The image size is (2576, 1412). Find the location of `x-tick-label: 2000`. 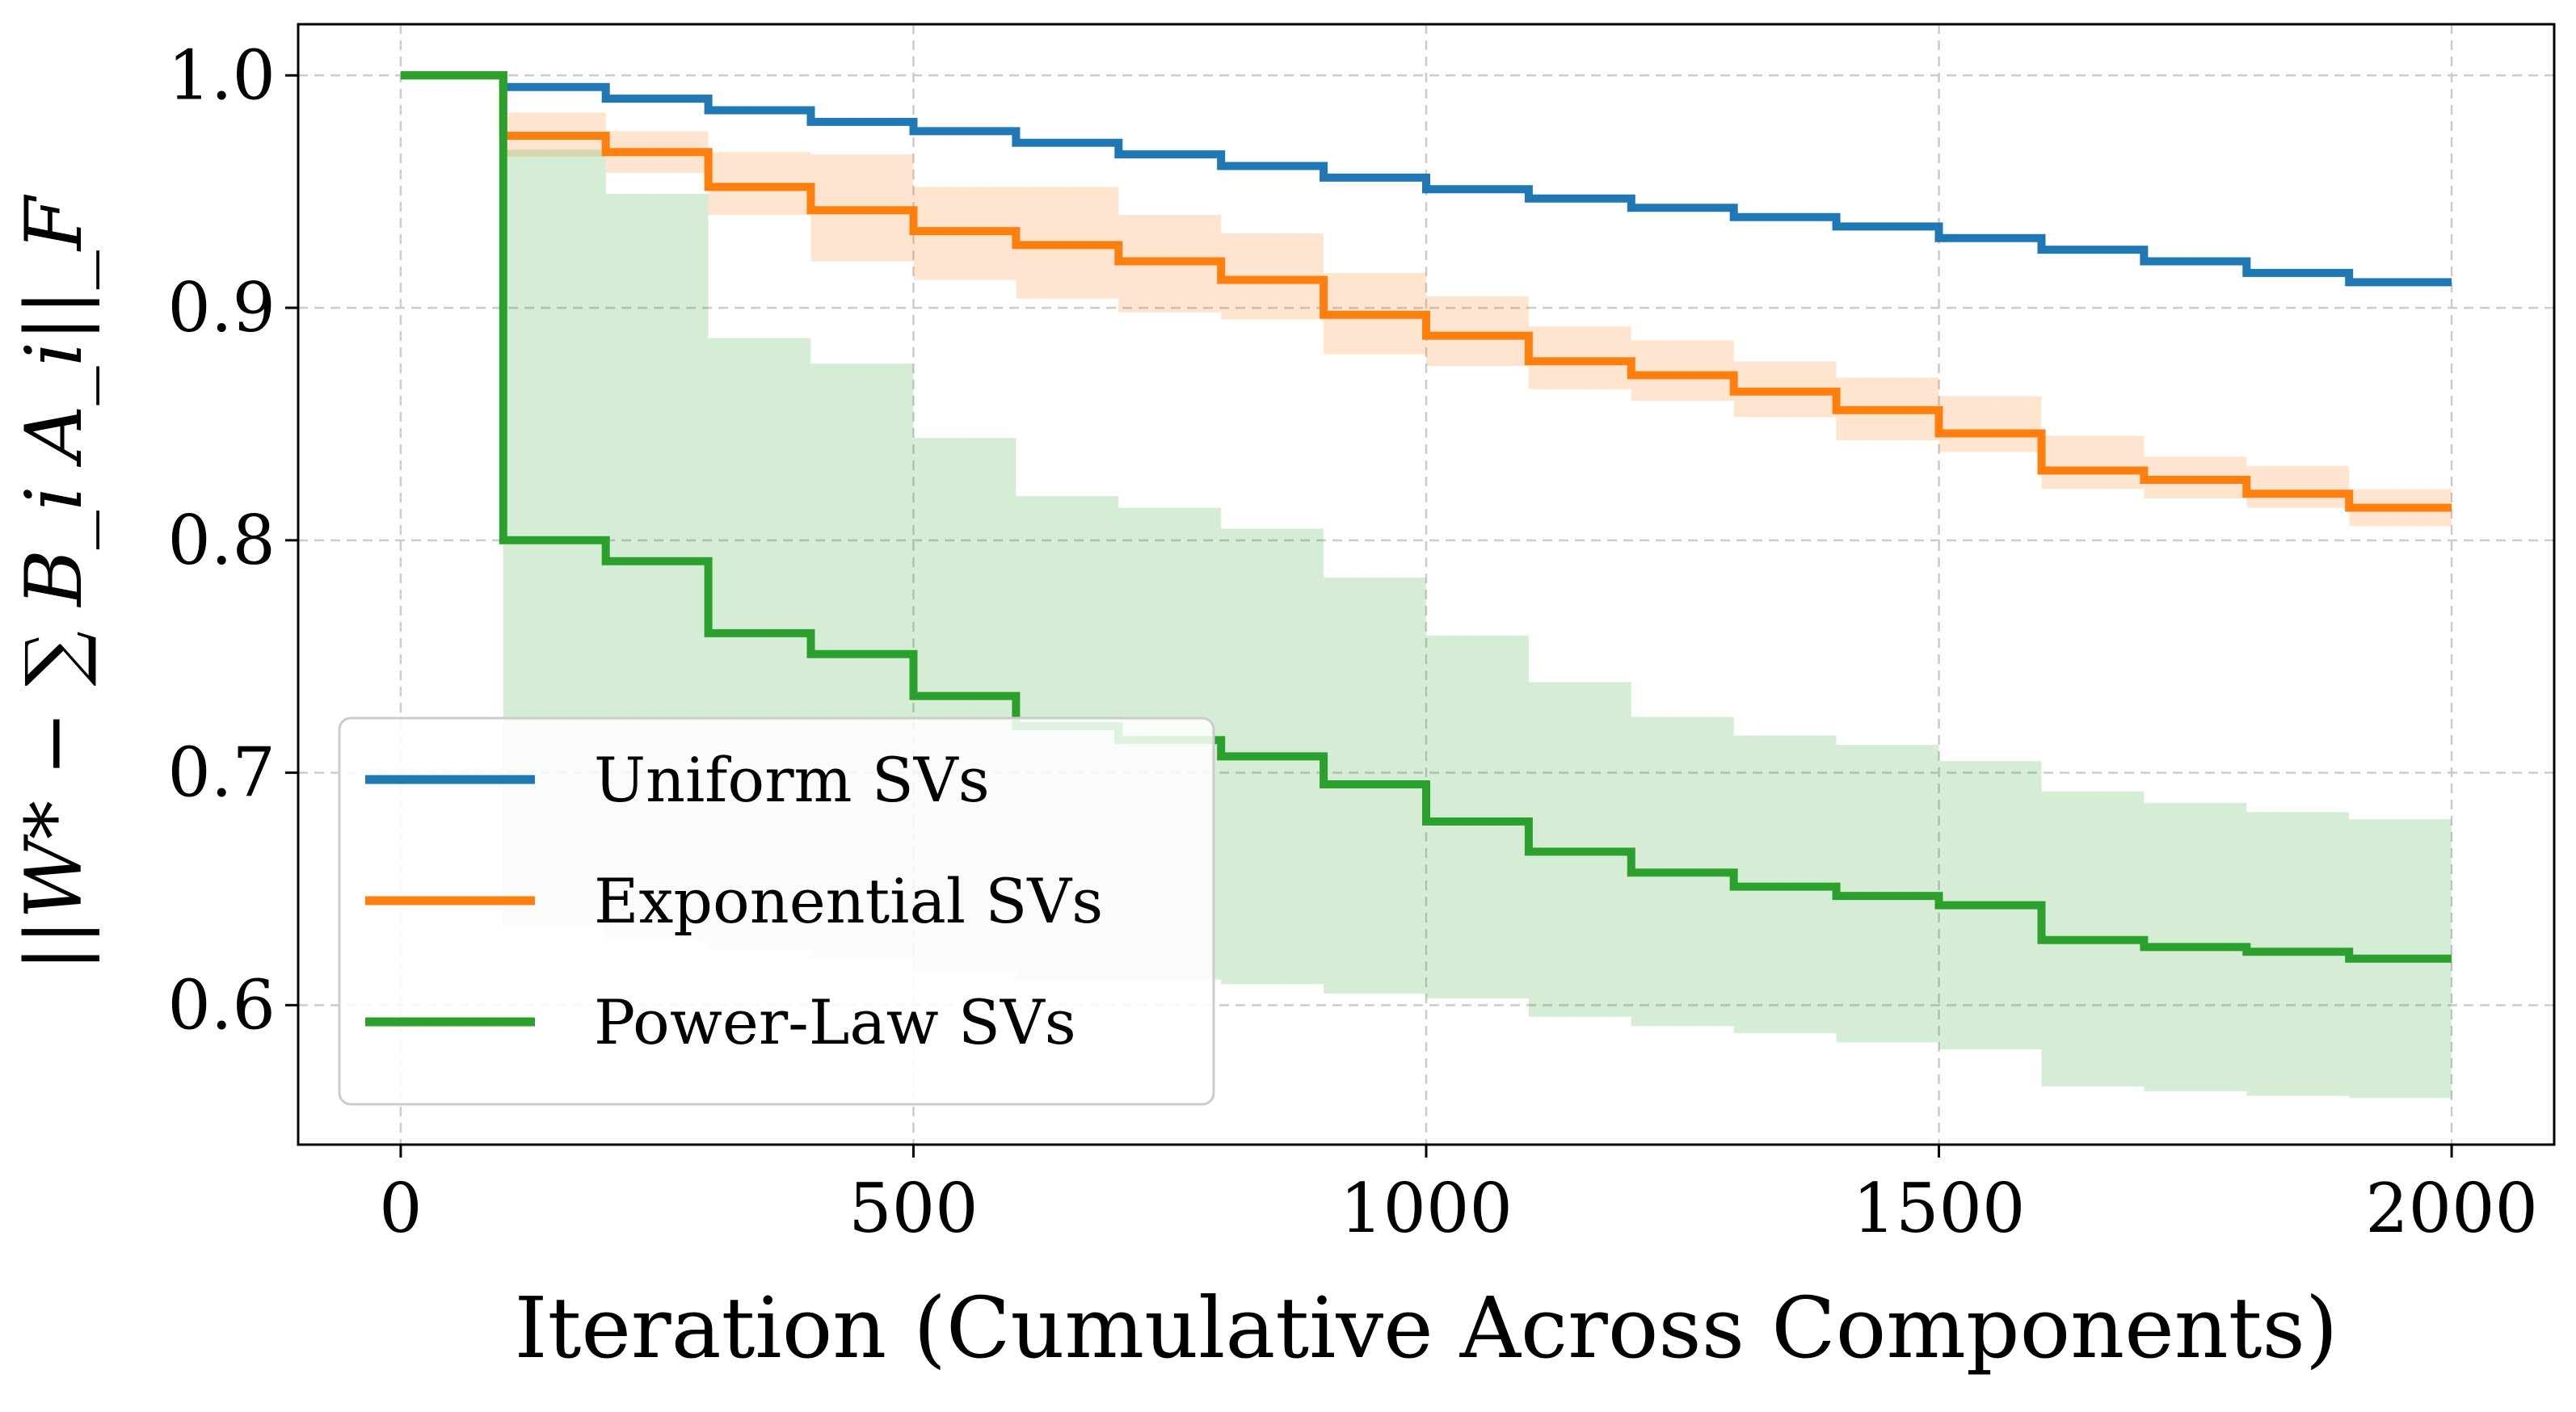

x-tick-label: 2000 is located at coordinates (2451, 1208).